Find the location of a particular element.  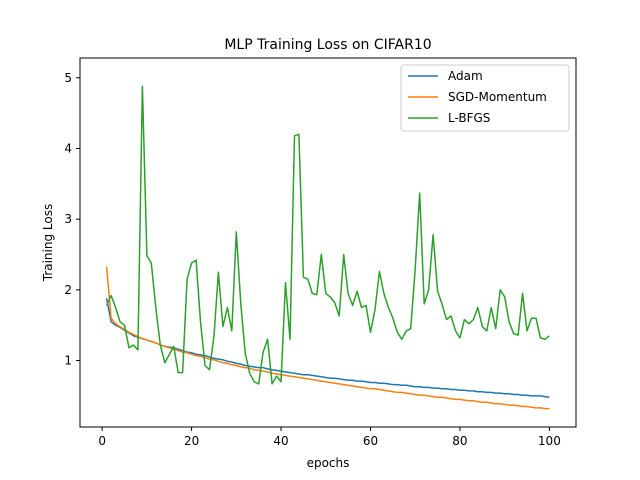

x-tick-label: 20 is located at coordinates (191, 441).